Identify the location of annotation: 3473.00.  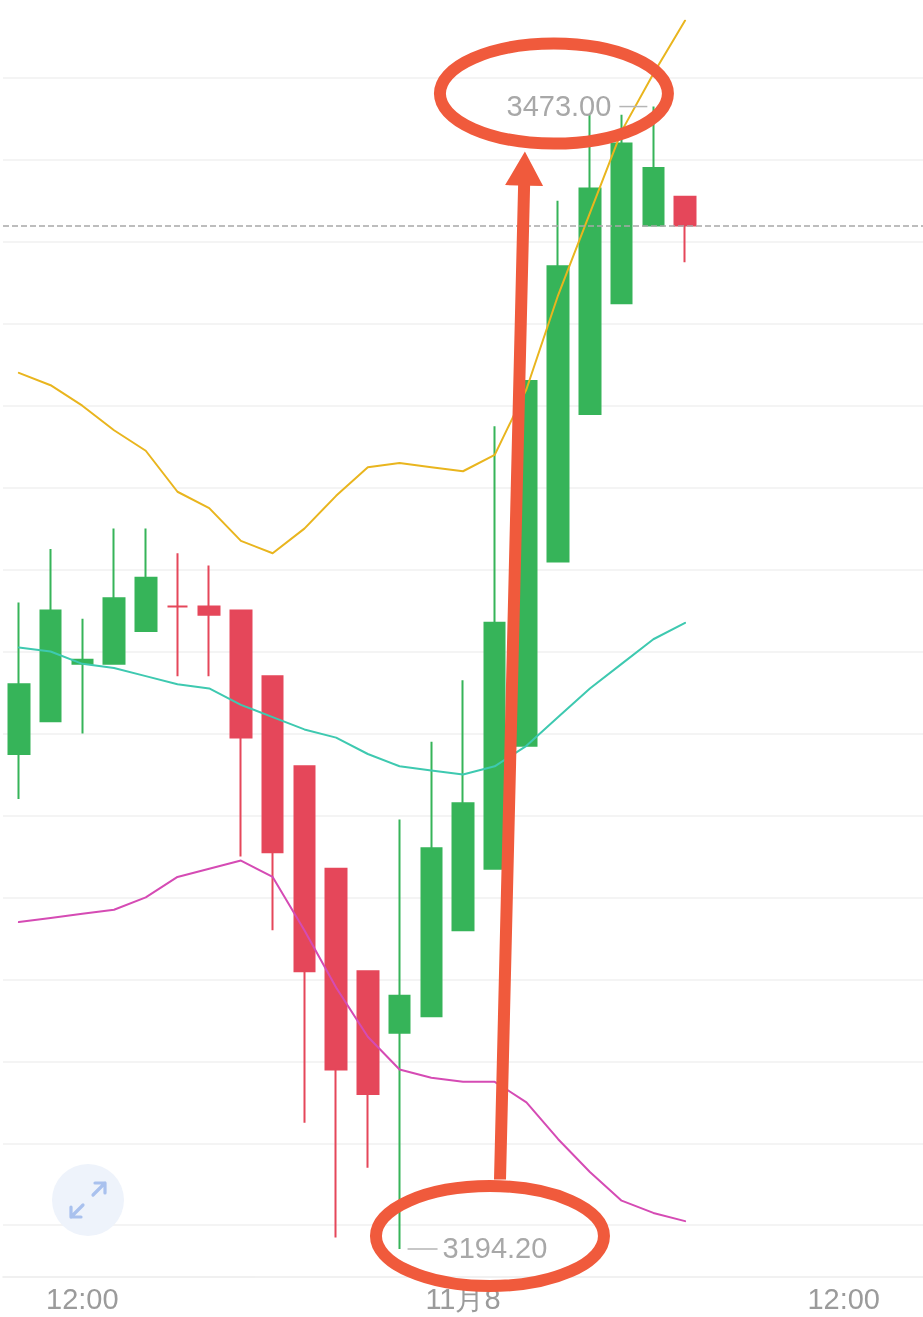
(559, 105).